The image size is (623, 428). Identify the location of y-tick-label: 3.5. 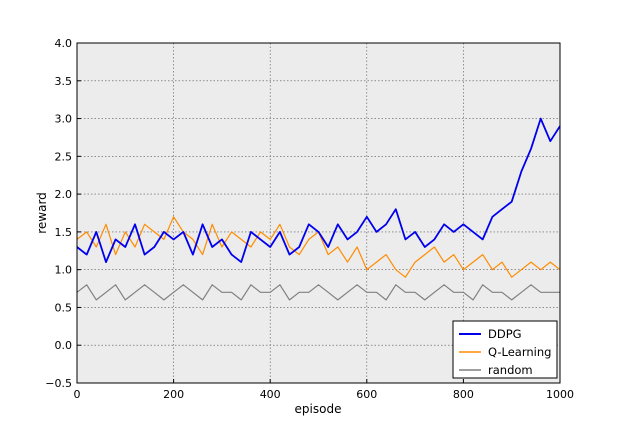
(64, 81).